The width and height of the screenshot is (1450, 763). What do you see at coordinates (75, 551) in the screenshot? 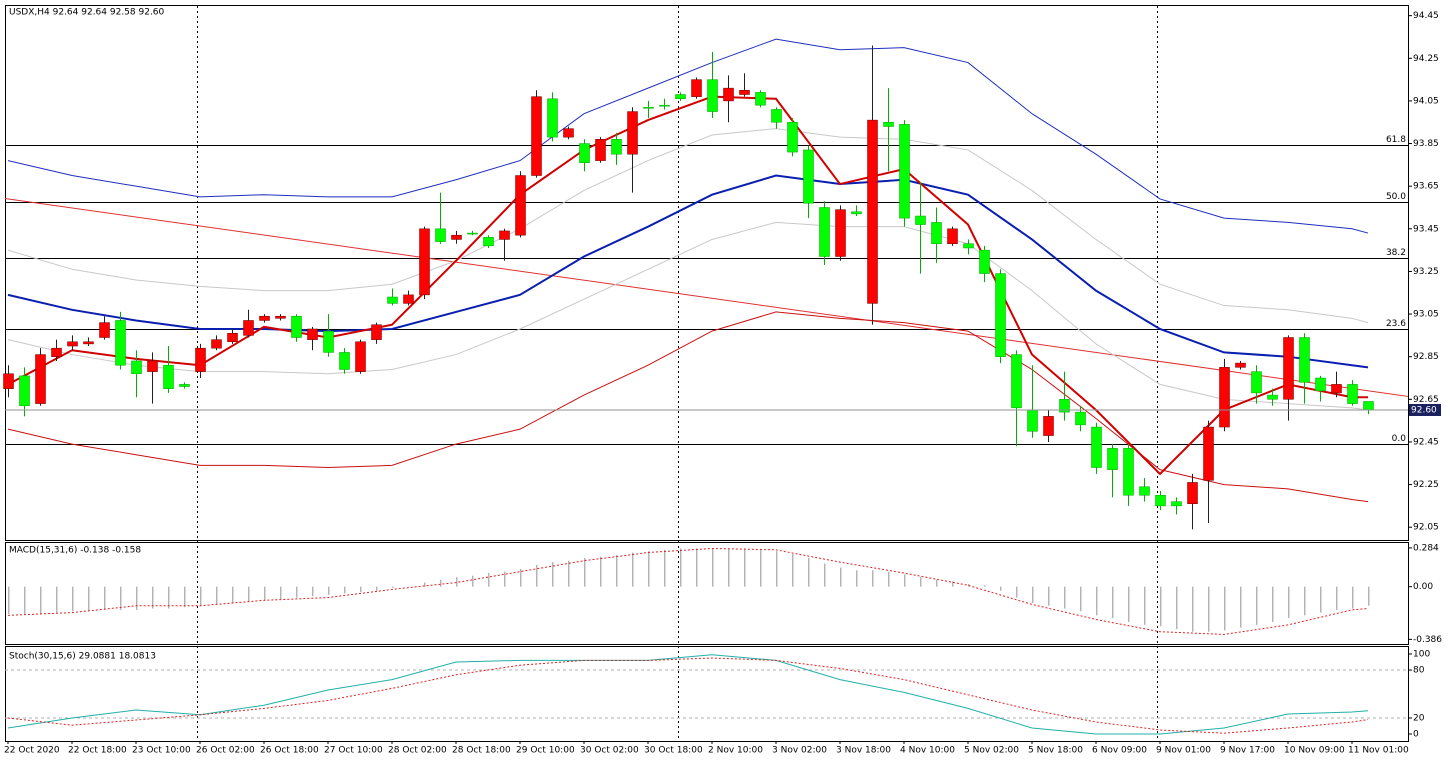
I see `macd-panel-title: MACD(15,31,6) -0.138 -0.158` at bounding box center [75, 551].